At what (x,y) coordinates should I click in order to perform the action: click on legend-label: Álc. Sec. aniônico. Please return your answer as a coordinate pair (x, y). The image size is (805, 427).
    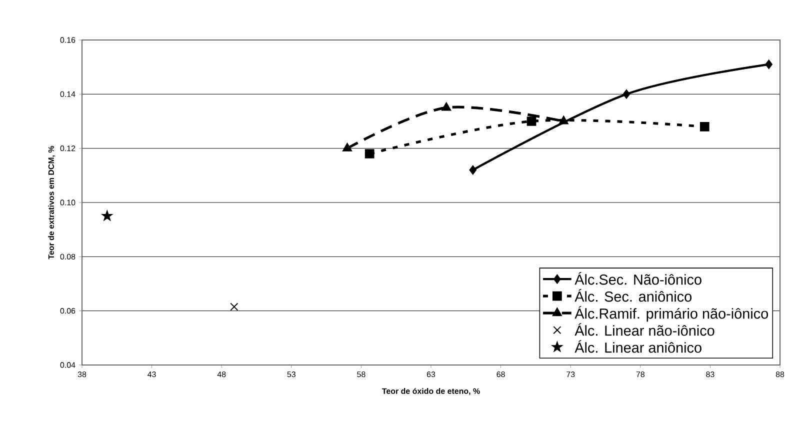
    Looking at the image, I should click on (633, 295).